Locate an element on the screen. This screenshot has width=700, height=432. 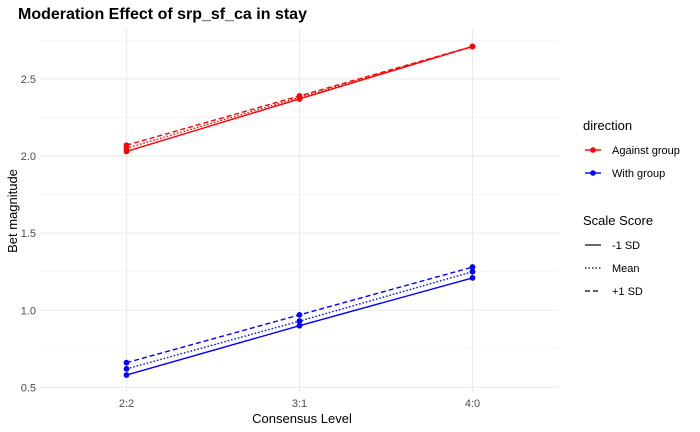
legend-label-with-group: With group is located at coordinates (638, 174).